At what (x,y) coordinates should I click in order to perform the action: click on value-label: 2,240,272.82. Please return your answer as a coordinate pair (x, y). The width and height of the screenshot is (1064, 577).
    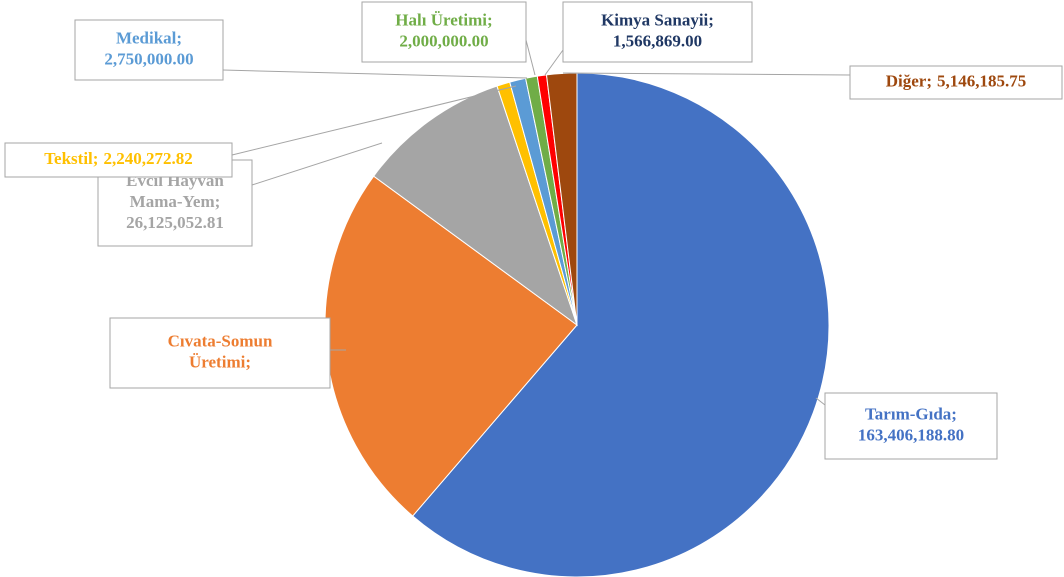
    Looking at the image, I should click on (147, 158).